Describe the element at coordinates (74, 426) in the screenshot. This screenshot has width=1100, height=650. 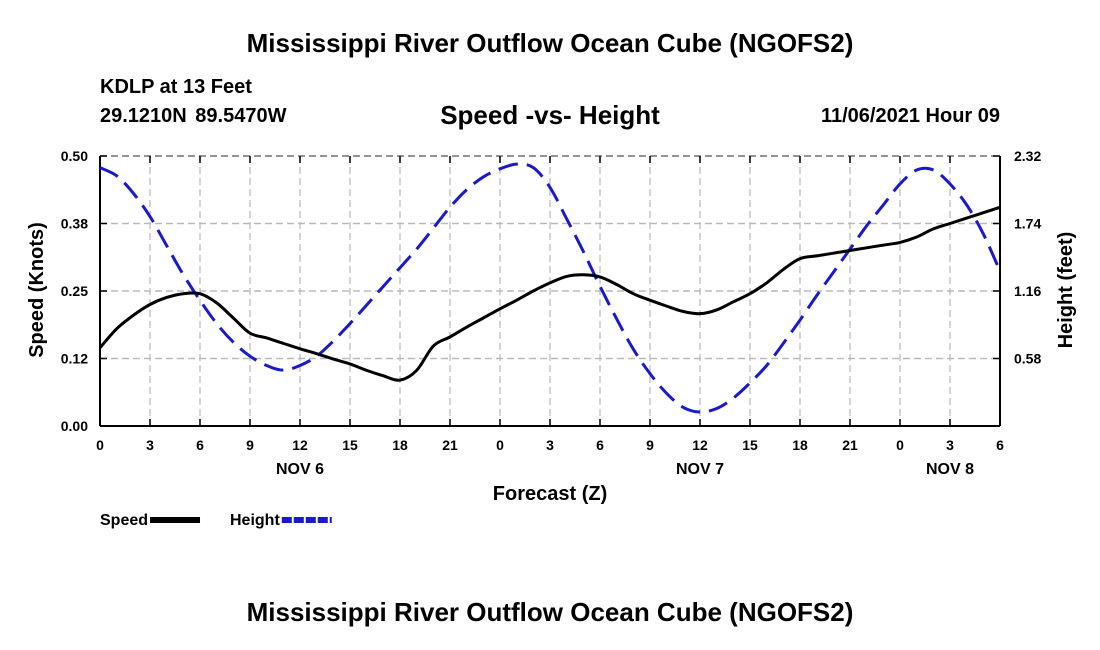
I see `y-tick-label: 0.00` at that location.